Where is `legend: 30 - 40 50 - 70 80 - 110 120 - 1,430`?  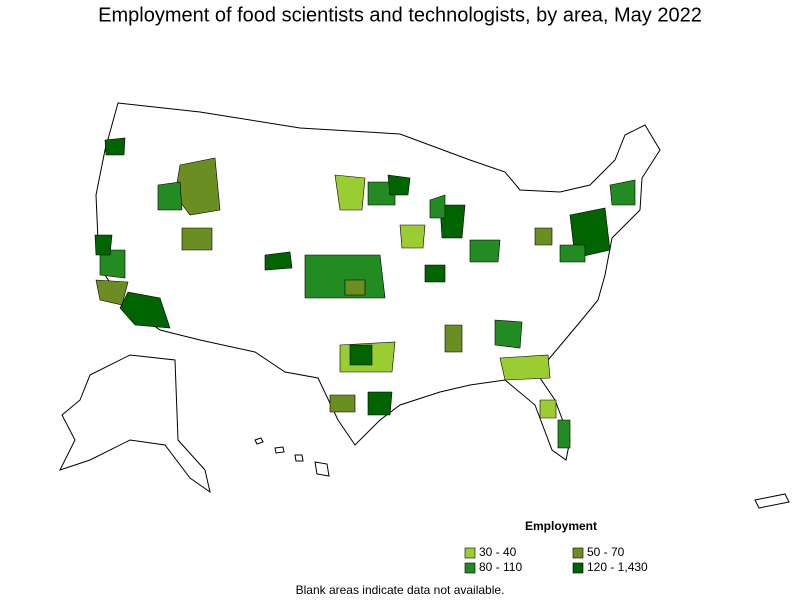 legend: 30 - 40 50 - 70 80 - 110 120 - 1,430 is located at coordinates (556, 559).